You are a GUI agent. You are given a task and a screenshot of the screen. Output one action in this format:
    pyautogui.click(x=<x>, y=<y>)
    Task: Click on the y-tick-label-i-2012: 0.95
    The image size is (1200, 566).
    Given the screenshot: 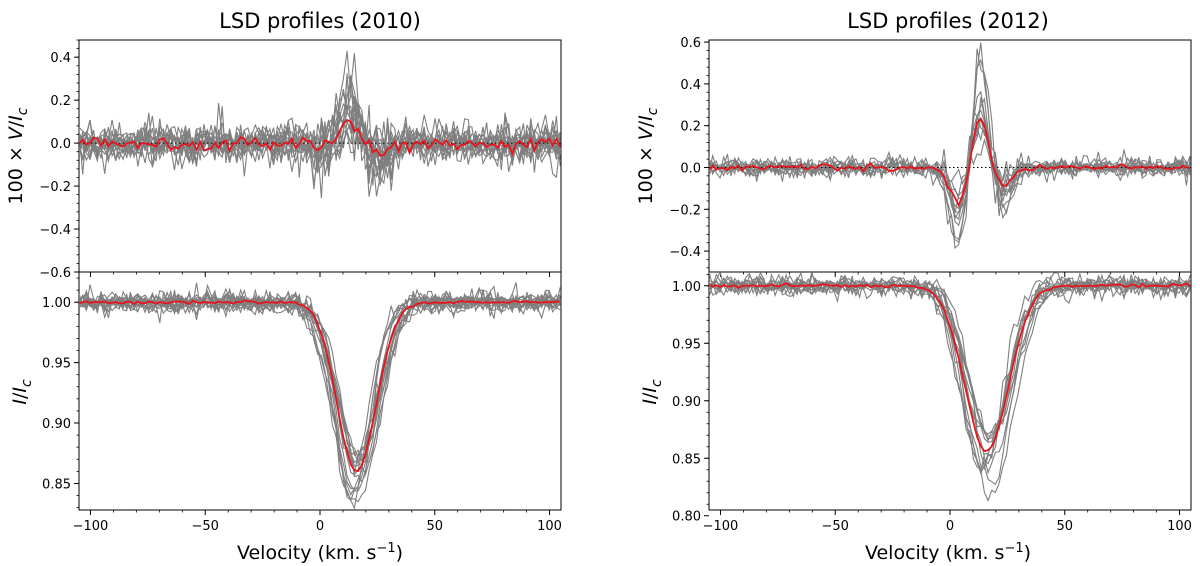 What is the action you would take?
    pyautogui.click(x=686, y=344)
    